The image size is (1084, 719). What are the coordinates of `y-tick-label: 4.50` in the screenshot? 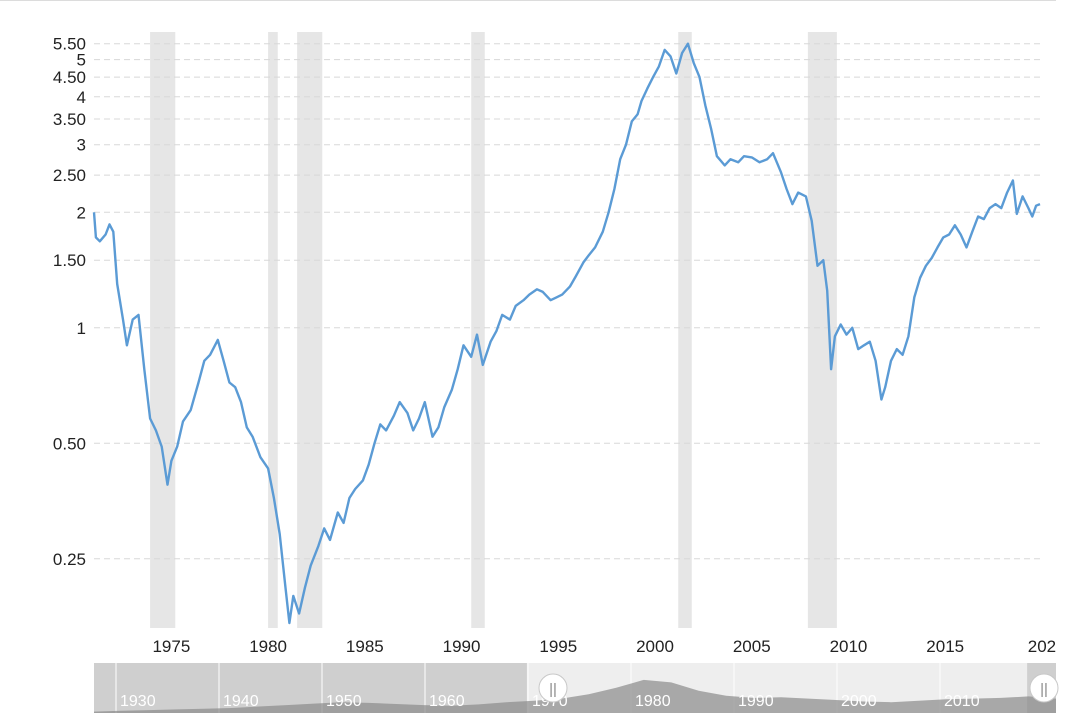 It's located at (69, 77).